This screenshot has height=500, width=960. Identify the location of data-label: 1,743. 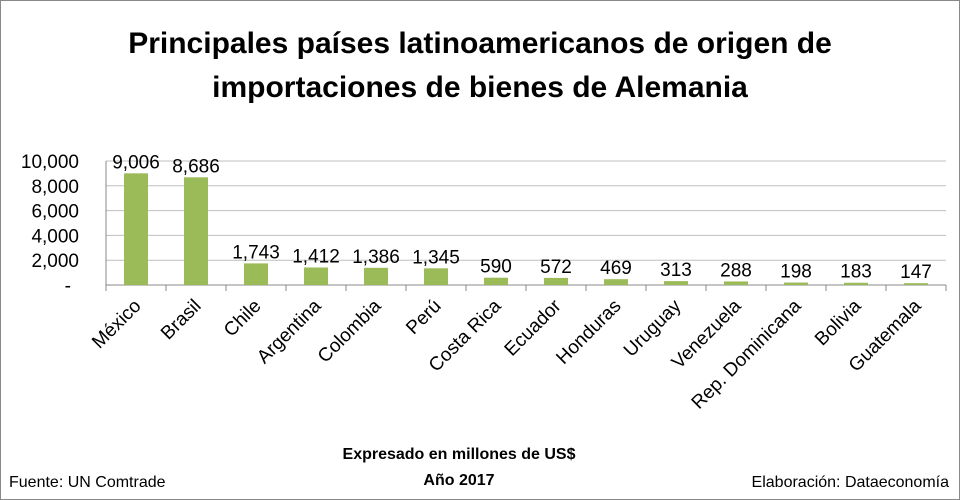
(256, 252).